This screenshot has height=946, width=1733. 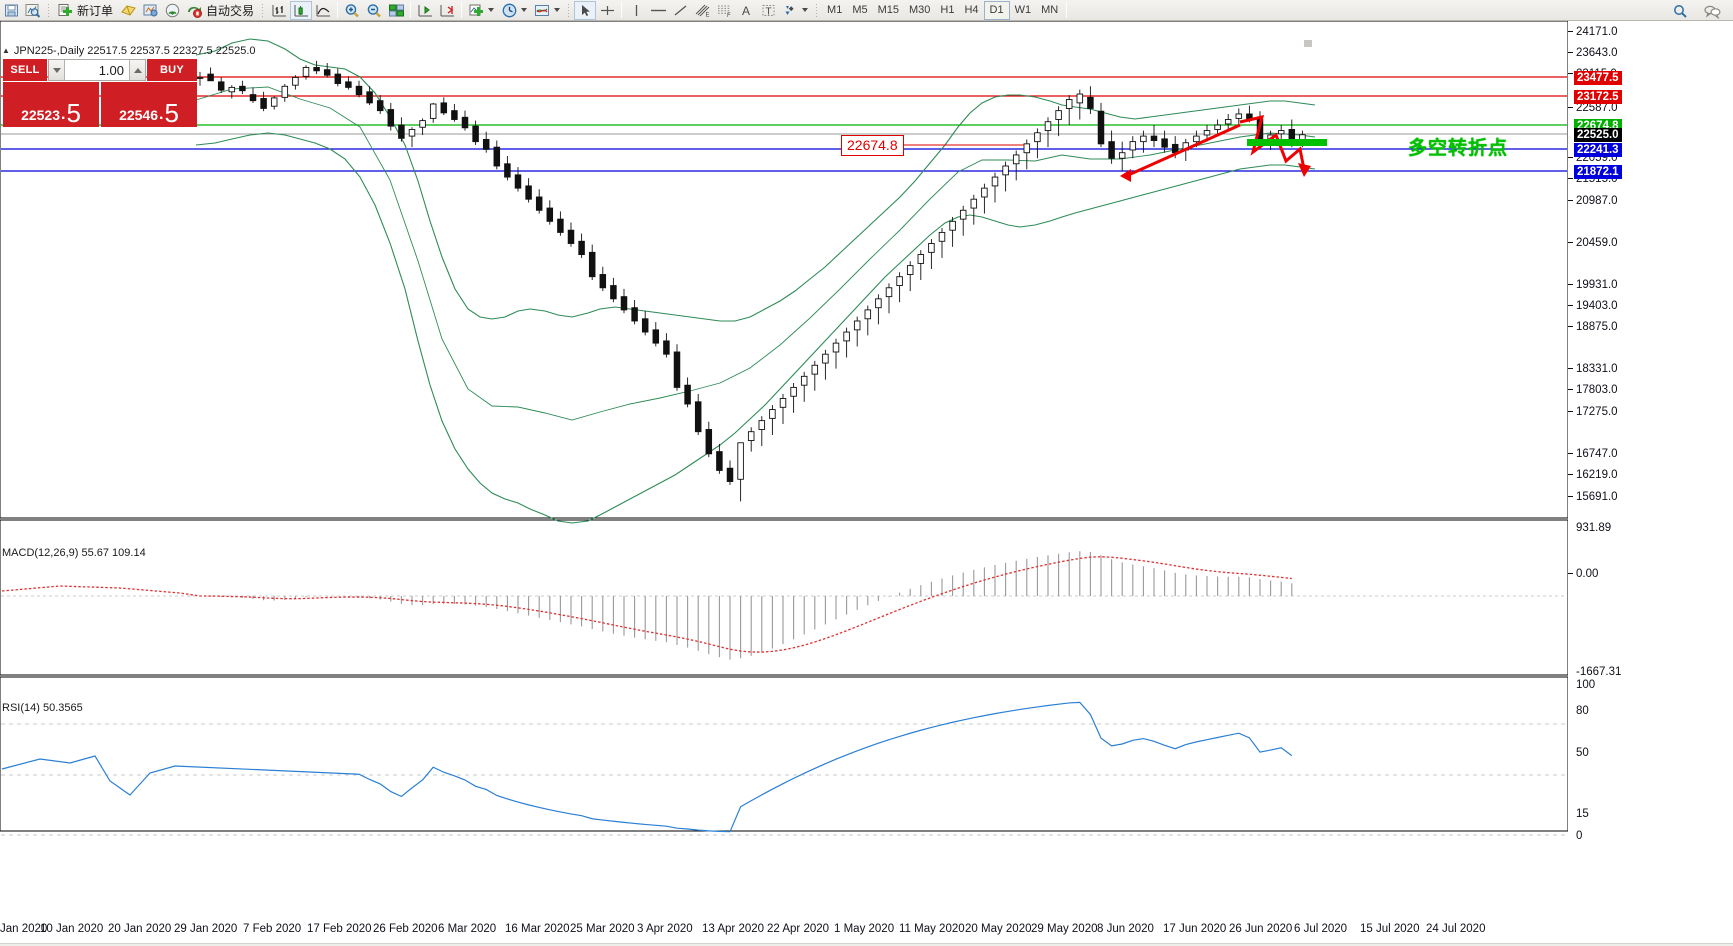 What do you see at coordinates (1598, 135) in the screenshot?
I see `price-badge-22525-0: 22525.0` at bounding box center [1598, 135].